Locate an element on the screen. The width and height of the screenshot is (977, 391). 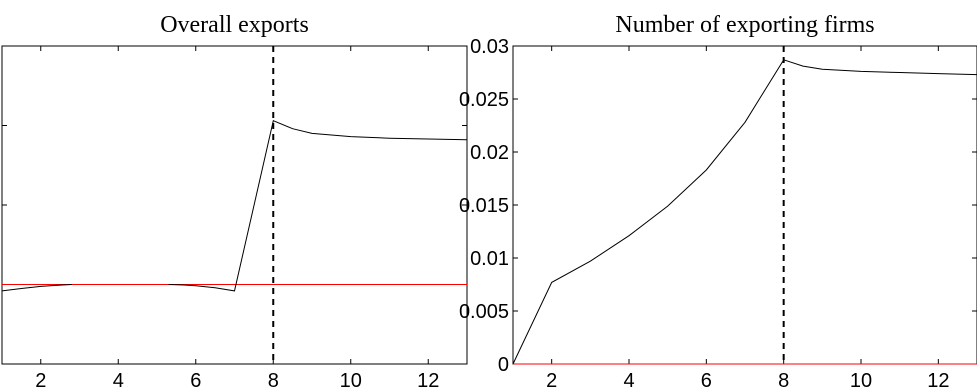
chart-1-xtick-label: 12 is located at coordinates (938, 380).